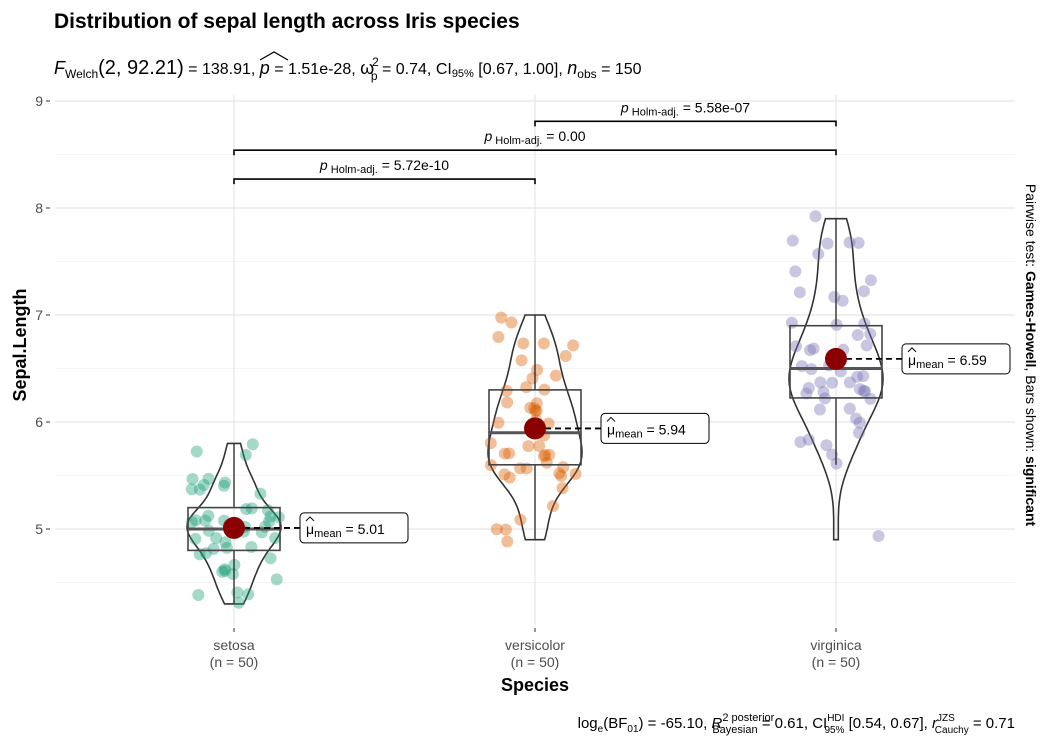 This screenshot has width=1050, height=750. What do you see at coordinates (947, 361) in the screenshot?
I see `mean-label: μmean = 6.59` at bounding box center [947, 361].